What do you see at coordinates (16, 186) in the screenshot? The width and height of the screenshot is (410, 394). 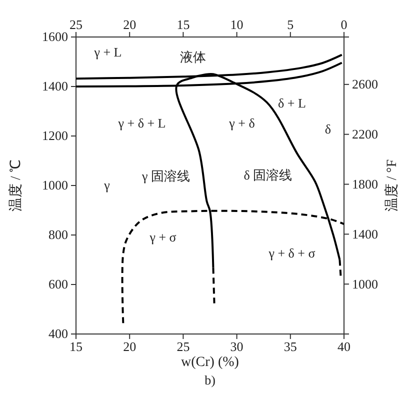 I see `y-axis-title: 温度 / ℃` at bounding box center [16, 186].